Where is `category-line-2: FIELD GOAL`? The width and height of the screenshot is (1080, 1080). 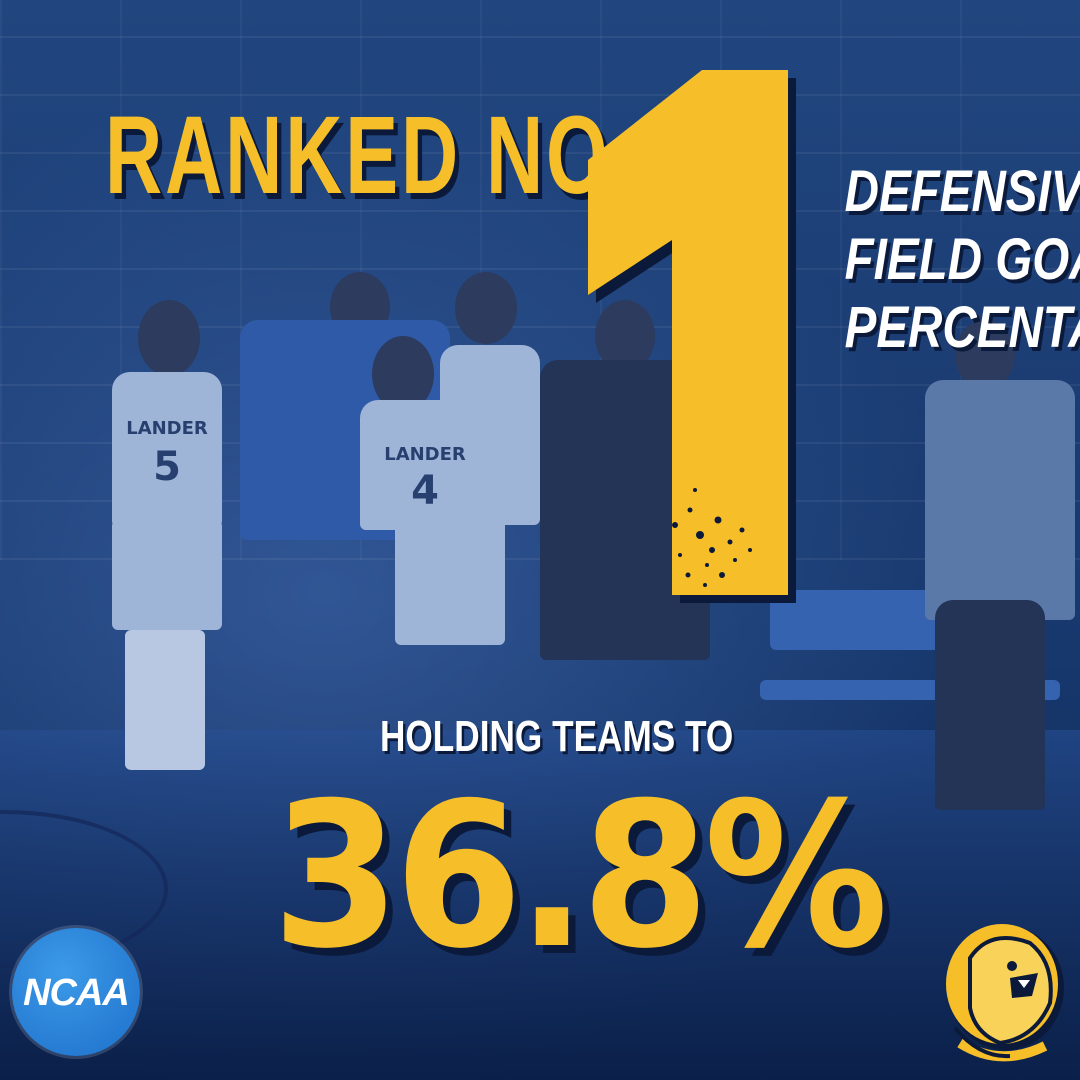 category-line-2: FIELD GOAL is located at coordinates (962, 259).